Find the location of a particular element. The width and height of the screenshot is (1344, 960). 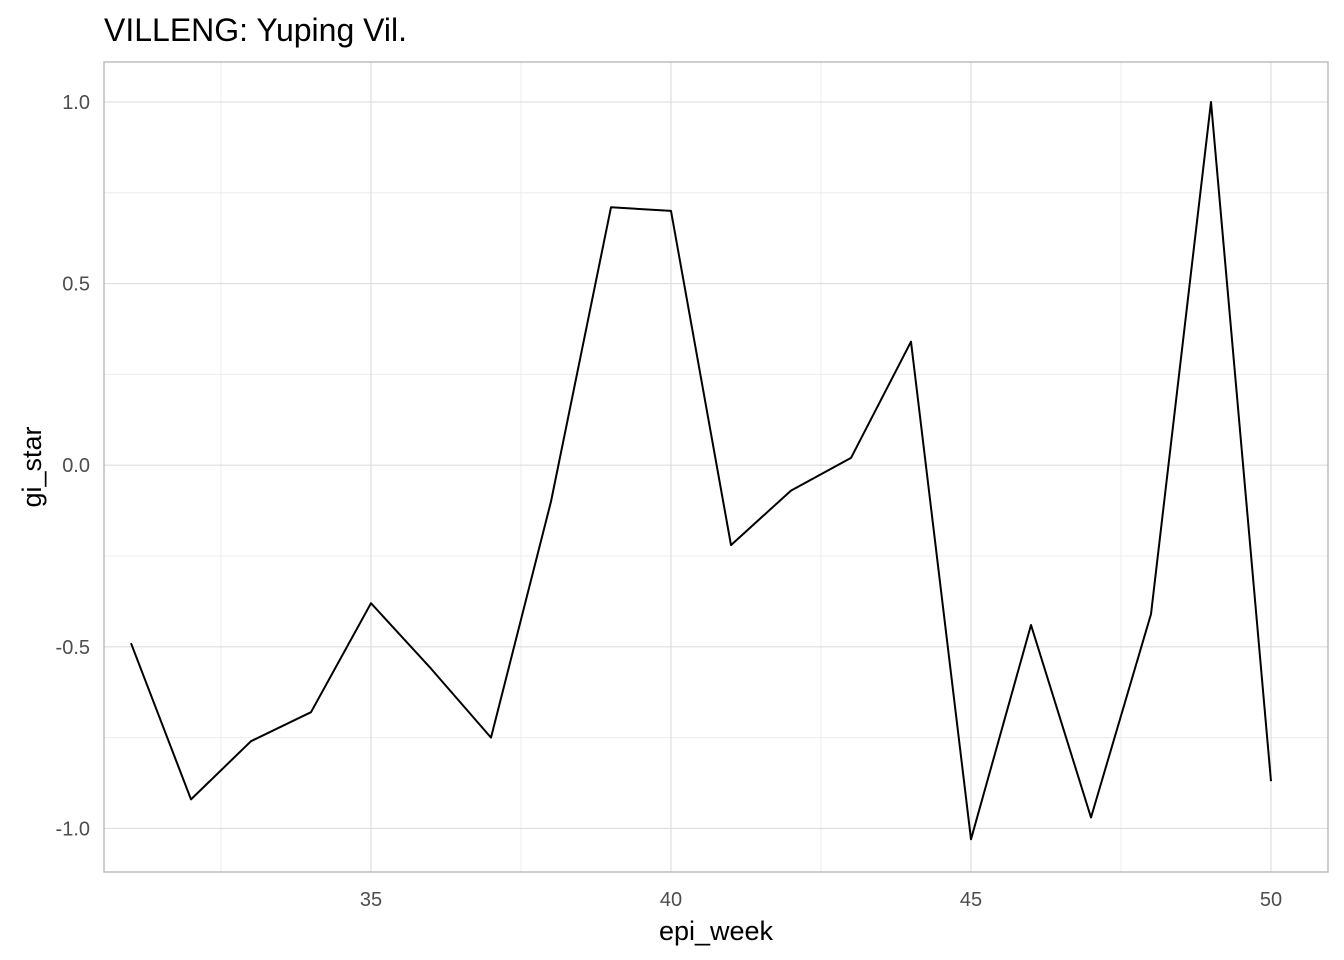

y-tick-label: -0.5 is located at coordinates (73, 648).